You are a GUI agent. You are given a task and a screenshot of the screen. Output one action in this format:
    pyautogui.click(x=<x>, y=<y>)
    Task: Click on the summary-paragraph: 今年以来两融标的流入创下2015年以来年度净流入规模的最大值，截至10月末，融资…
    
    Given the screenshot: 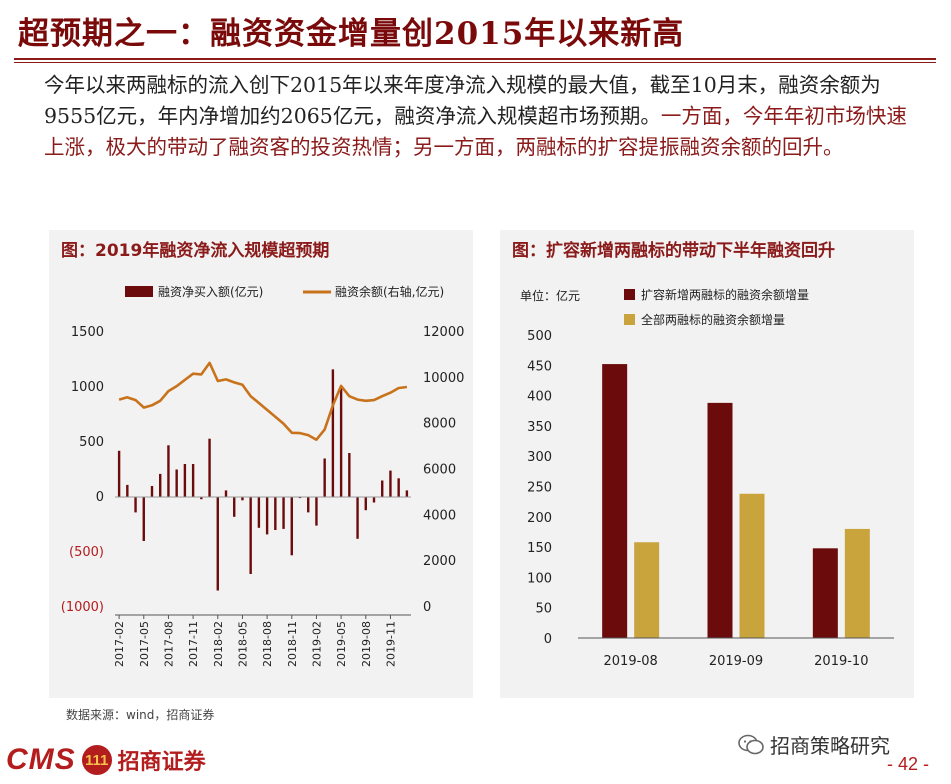 What is the action you would take?
    pyautogui.click(x=480, y=116)
    